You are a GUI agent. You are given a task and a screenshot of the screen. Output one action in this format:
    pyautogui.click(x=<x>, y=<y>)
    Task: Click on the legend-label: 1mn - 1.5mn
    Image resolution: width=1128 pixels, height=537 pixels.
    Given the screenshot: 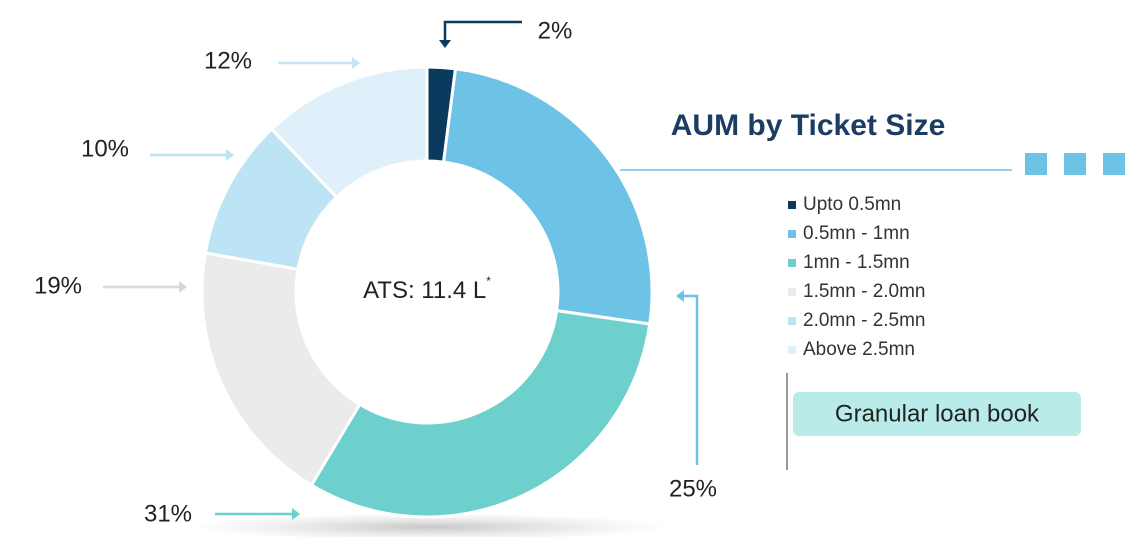 What is the action you would take?
    pyautogui.click(x=856, y=262)
    